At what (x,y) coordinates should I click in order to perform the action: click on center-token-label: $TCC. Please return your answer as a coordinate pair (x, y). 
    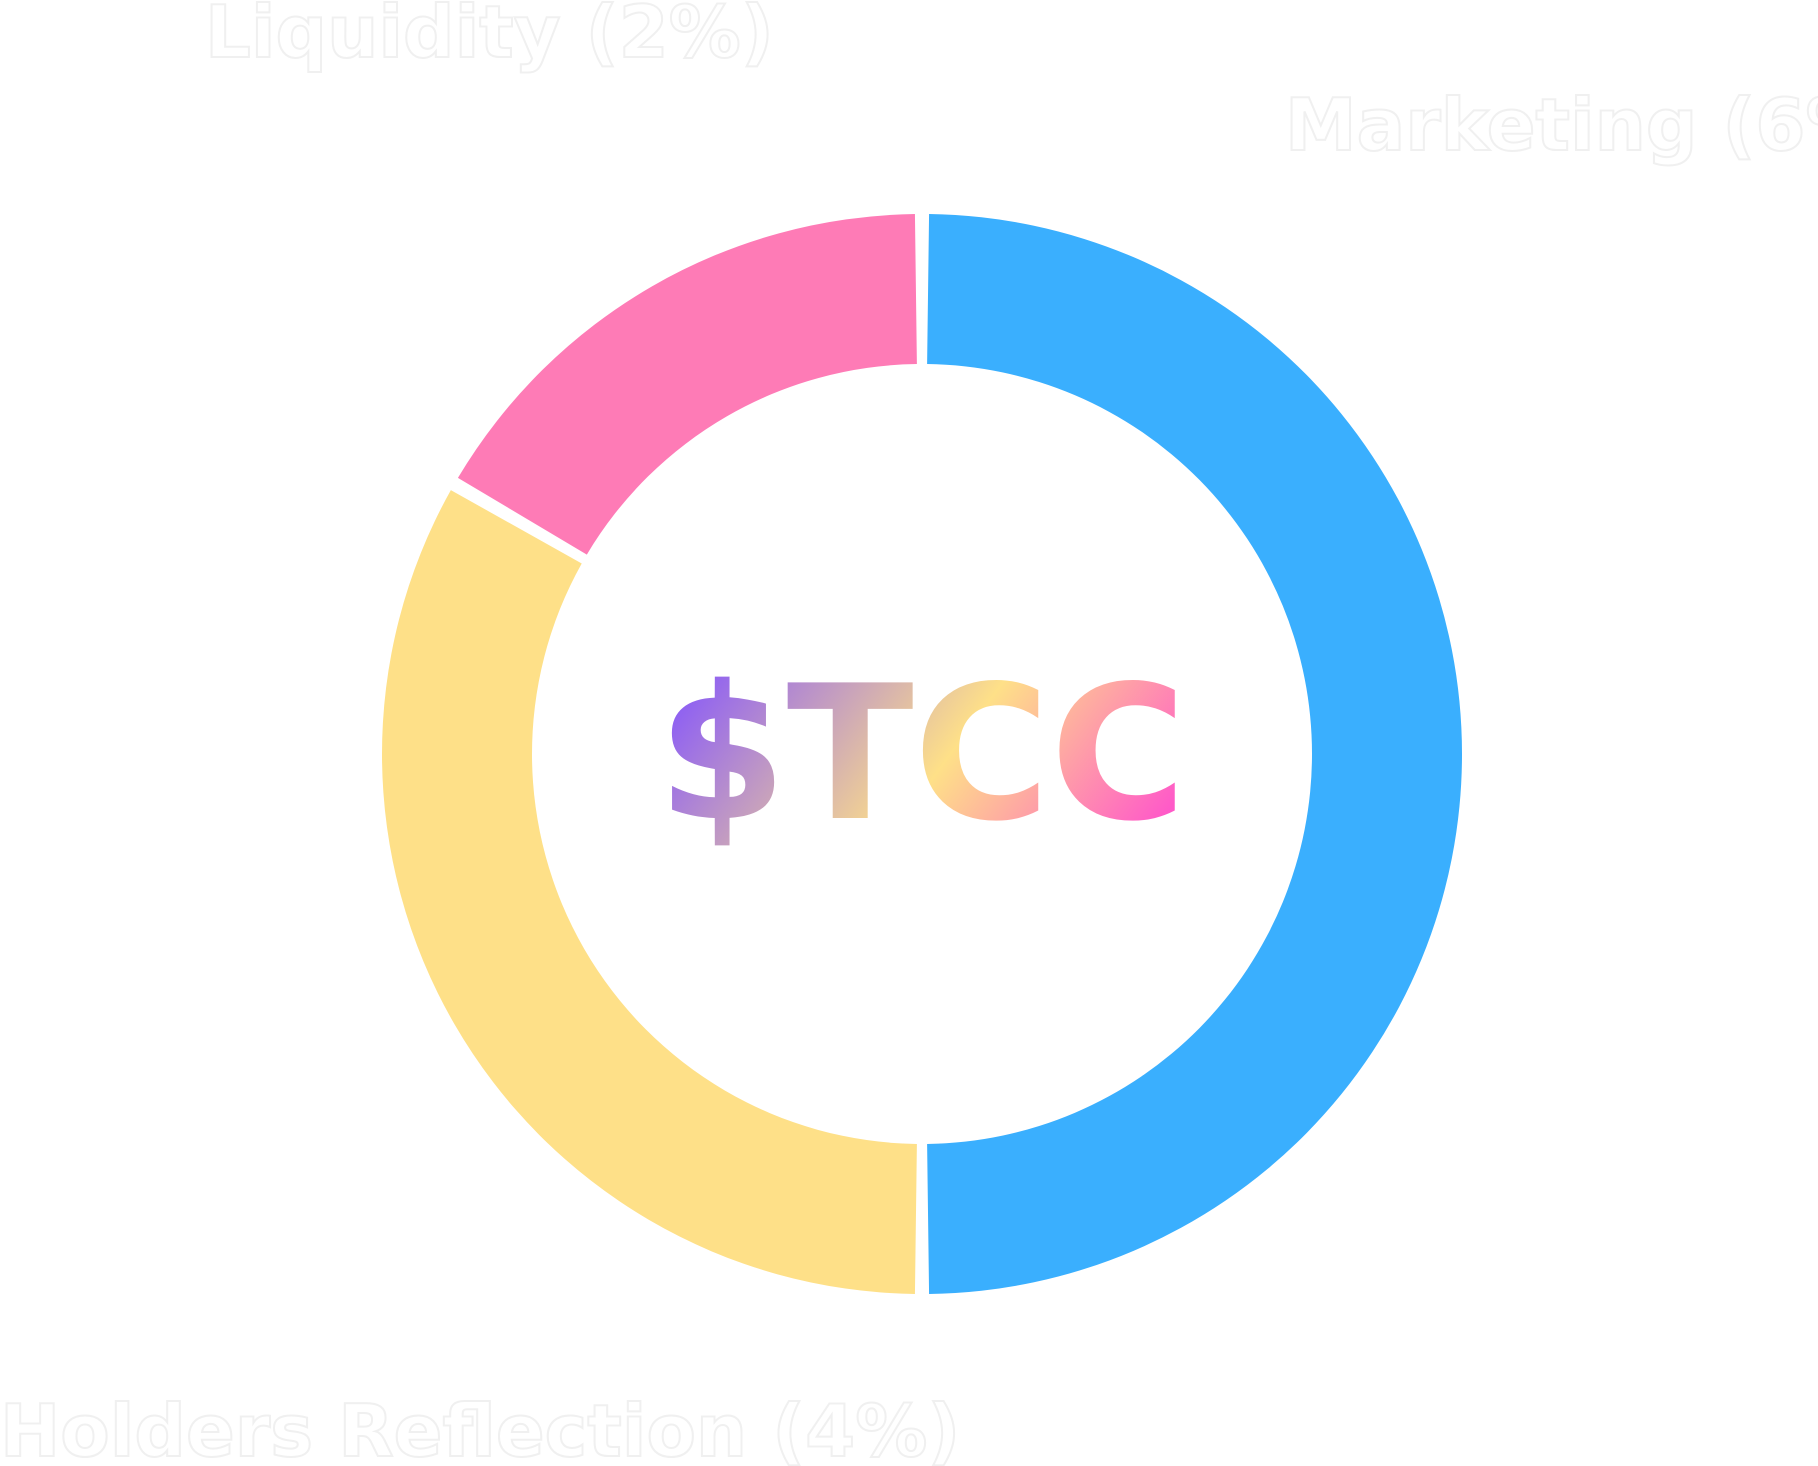
    Looking at the image, I should click on (921, 753).